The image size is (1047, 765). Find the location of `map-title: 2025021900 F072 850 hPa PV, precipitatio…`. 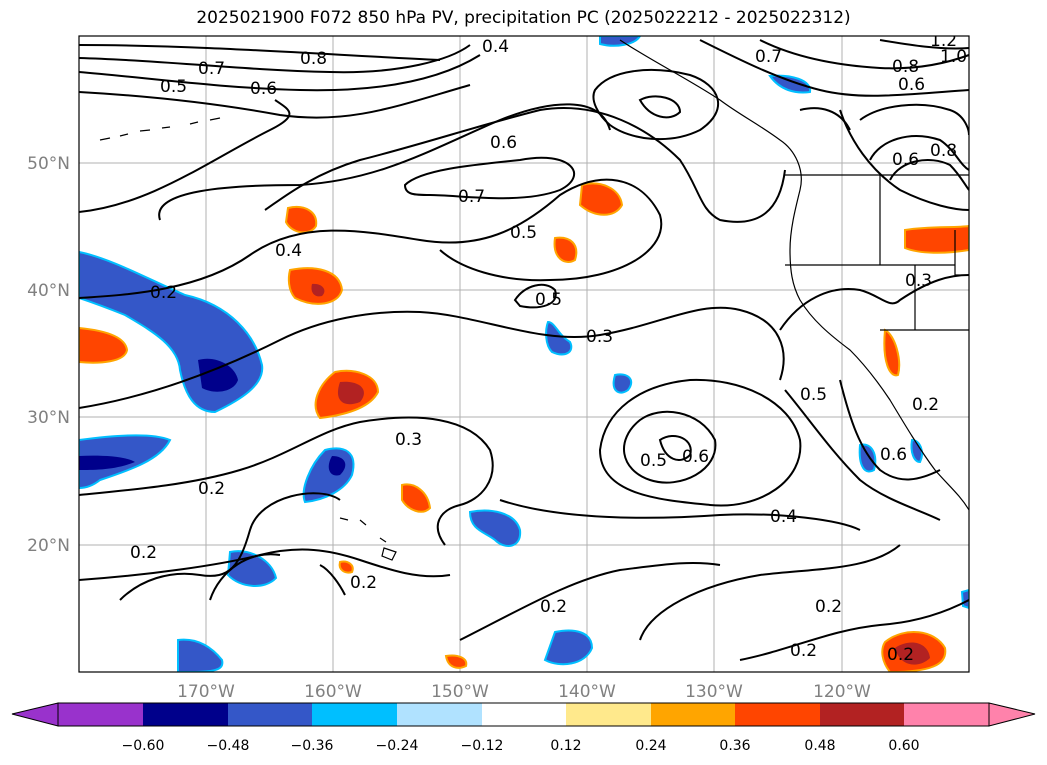

map-title: 2025021900 F072 850 hPa PV, precipitatio… is located at coordinates (523, 18).